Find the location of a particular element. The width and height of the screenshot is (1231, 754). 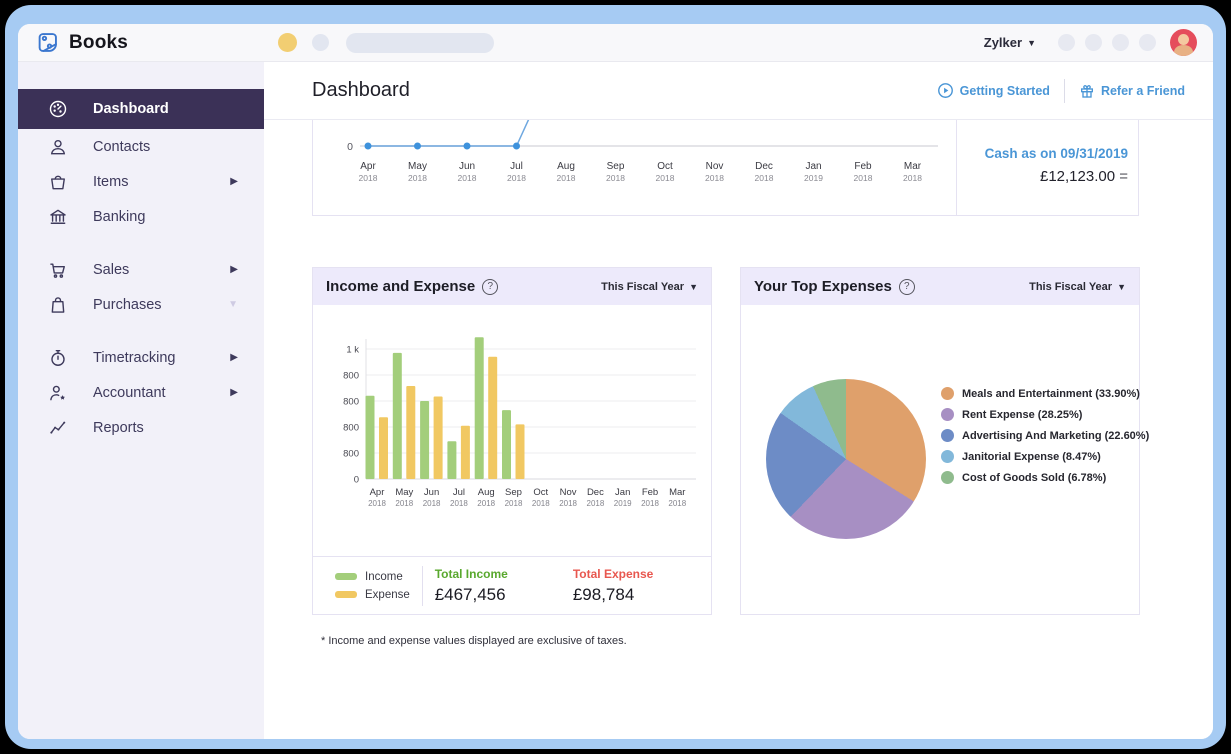

sidebar-group-gap is located at coordinates (141, 331).